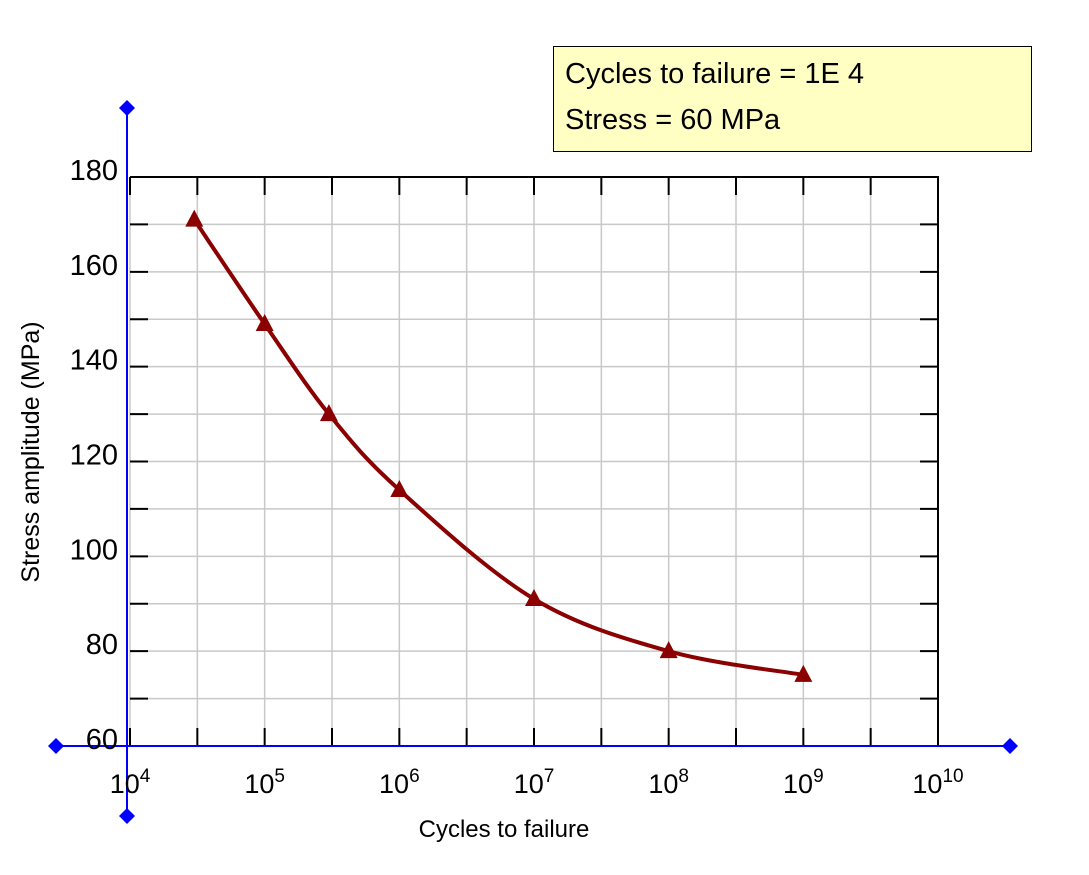  Describe the element at coordinates (399, 782) in the screenshot. I see `x-tick-label: 10⁶` at that location.